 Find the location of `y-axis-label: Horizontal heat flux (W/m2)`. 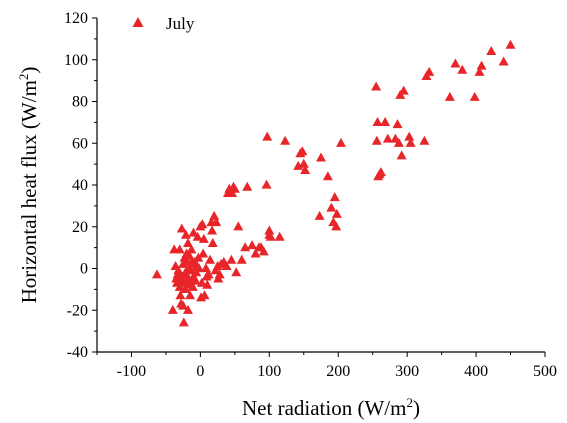

y-axis-label: Horizontal heat flux (W/m2) is located at coordinates (28, 185).